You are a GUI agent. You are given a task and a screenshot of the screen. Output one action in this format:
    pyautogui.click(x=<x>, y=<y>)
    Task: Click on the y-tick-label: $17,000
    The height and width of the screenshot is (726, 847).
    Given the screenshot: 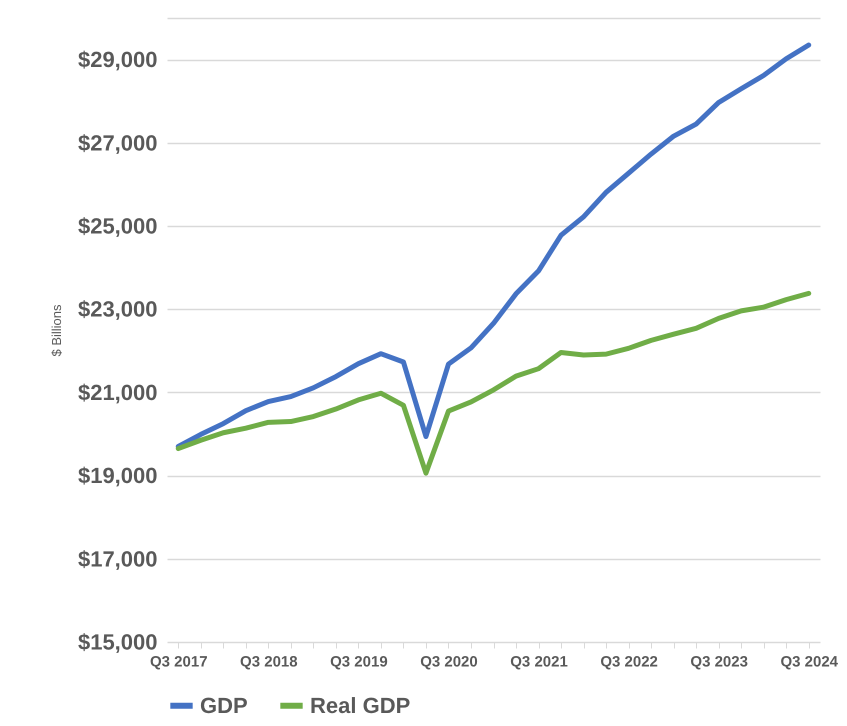 What is the action you would take?
    pyautogui.click(x=118, y=559)
    